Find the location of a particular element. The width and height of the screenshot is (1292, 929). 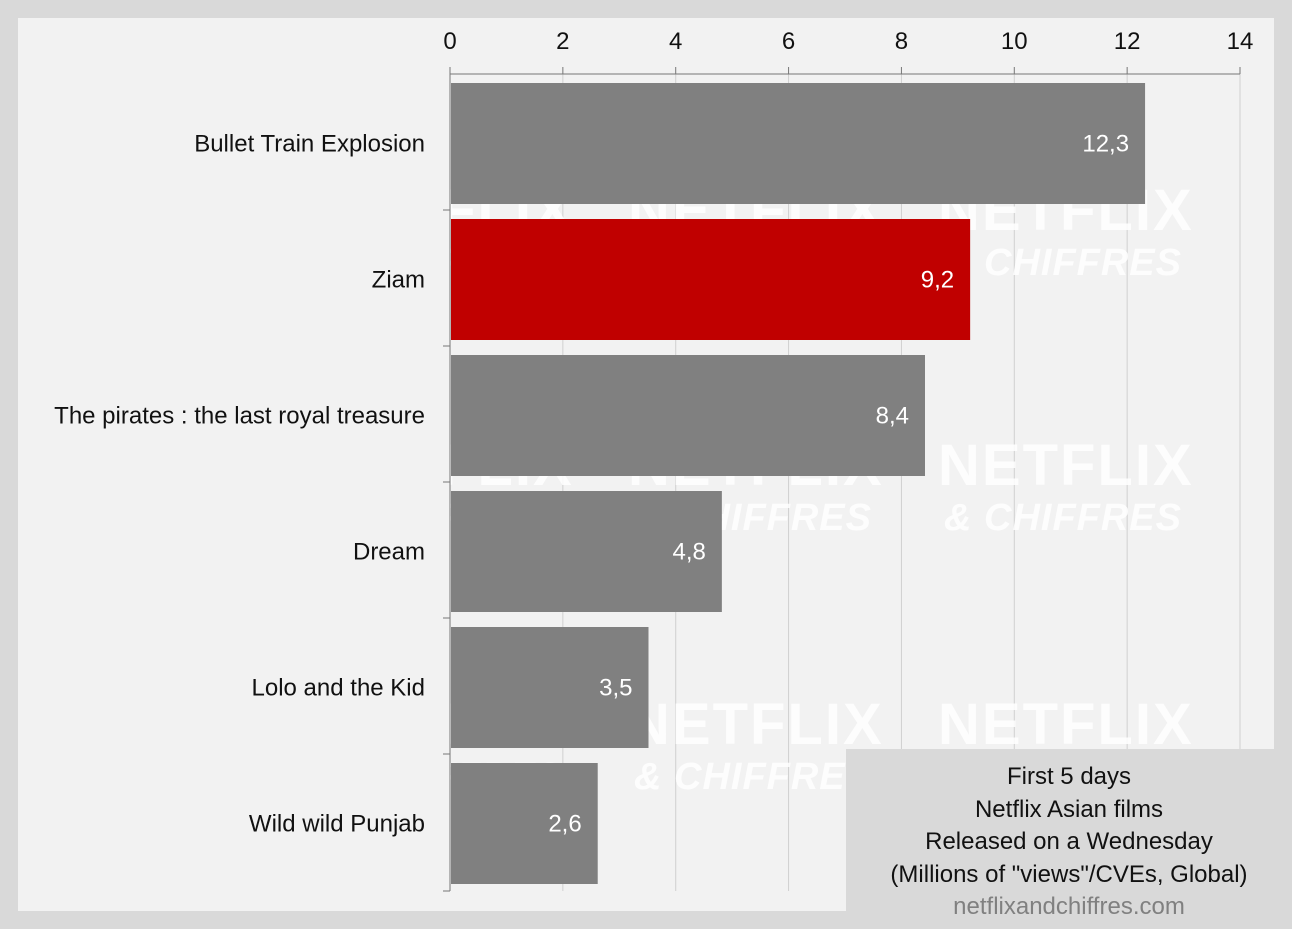

x-tick-label: 4 is located at coordinates (675, 41).